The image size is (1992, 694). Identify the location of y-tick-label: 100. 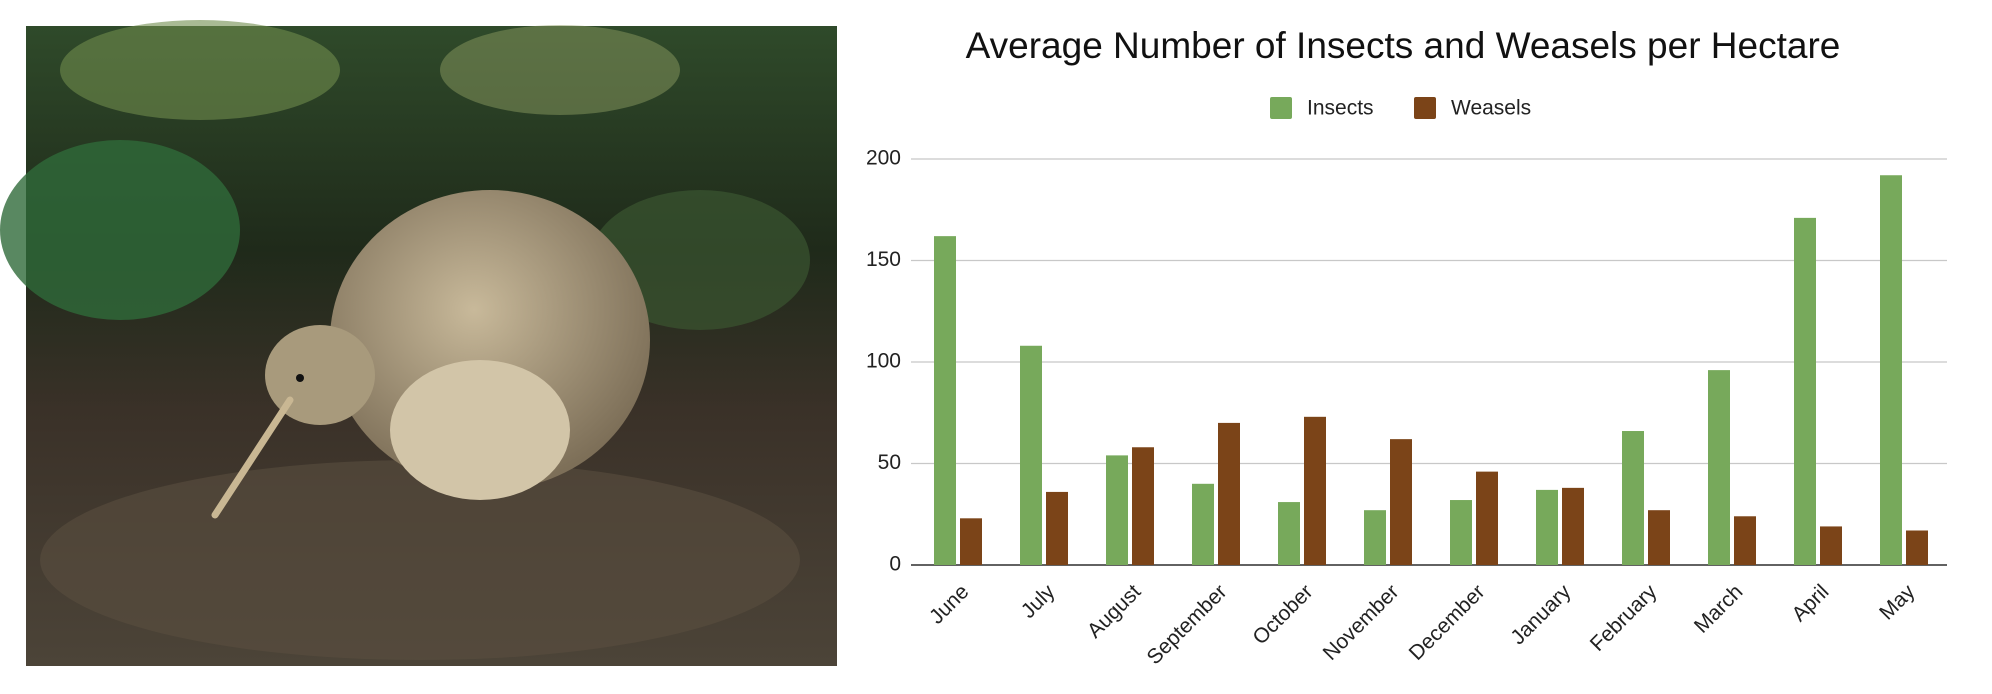
(883, 361).